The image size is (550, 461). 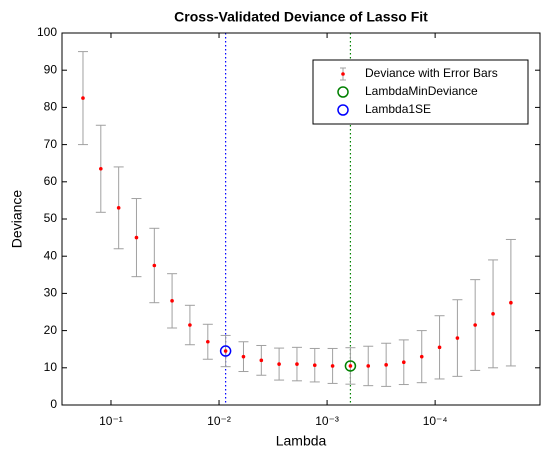 I want to click on y-tick-label: 60, so click(x=51, y=181).